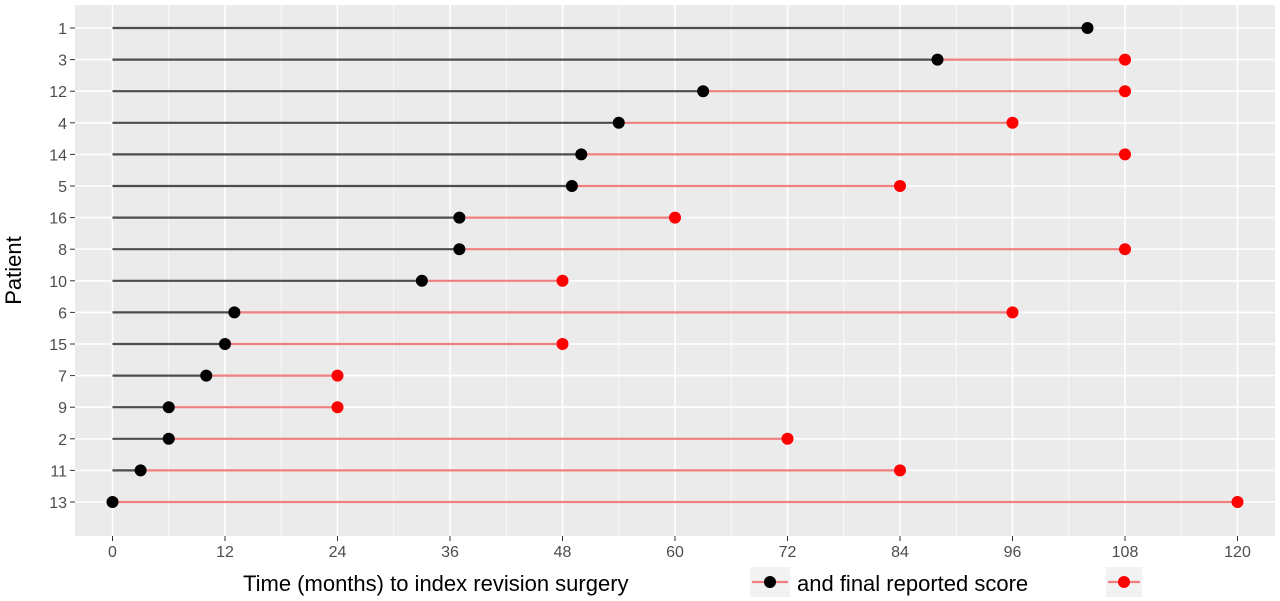 The height and width of the screenshot is (601, 1280). Describe the element at coordinates (788, 552) in the screenshot. I see `x-tick-label: 72` at that location.